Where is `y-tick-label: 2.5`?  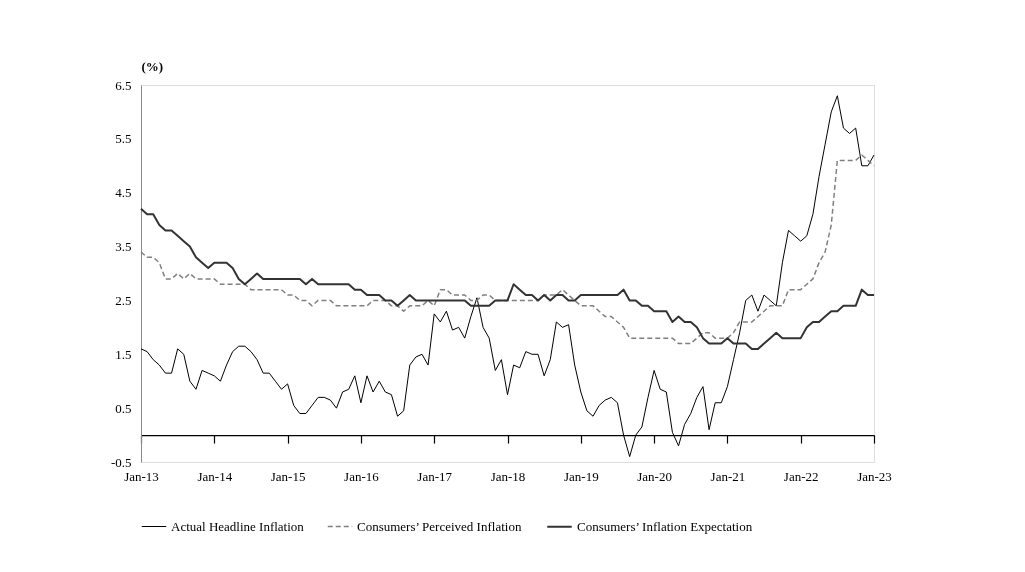
y-tick-label: 2.5 is located at coordinates (123, 300).